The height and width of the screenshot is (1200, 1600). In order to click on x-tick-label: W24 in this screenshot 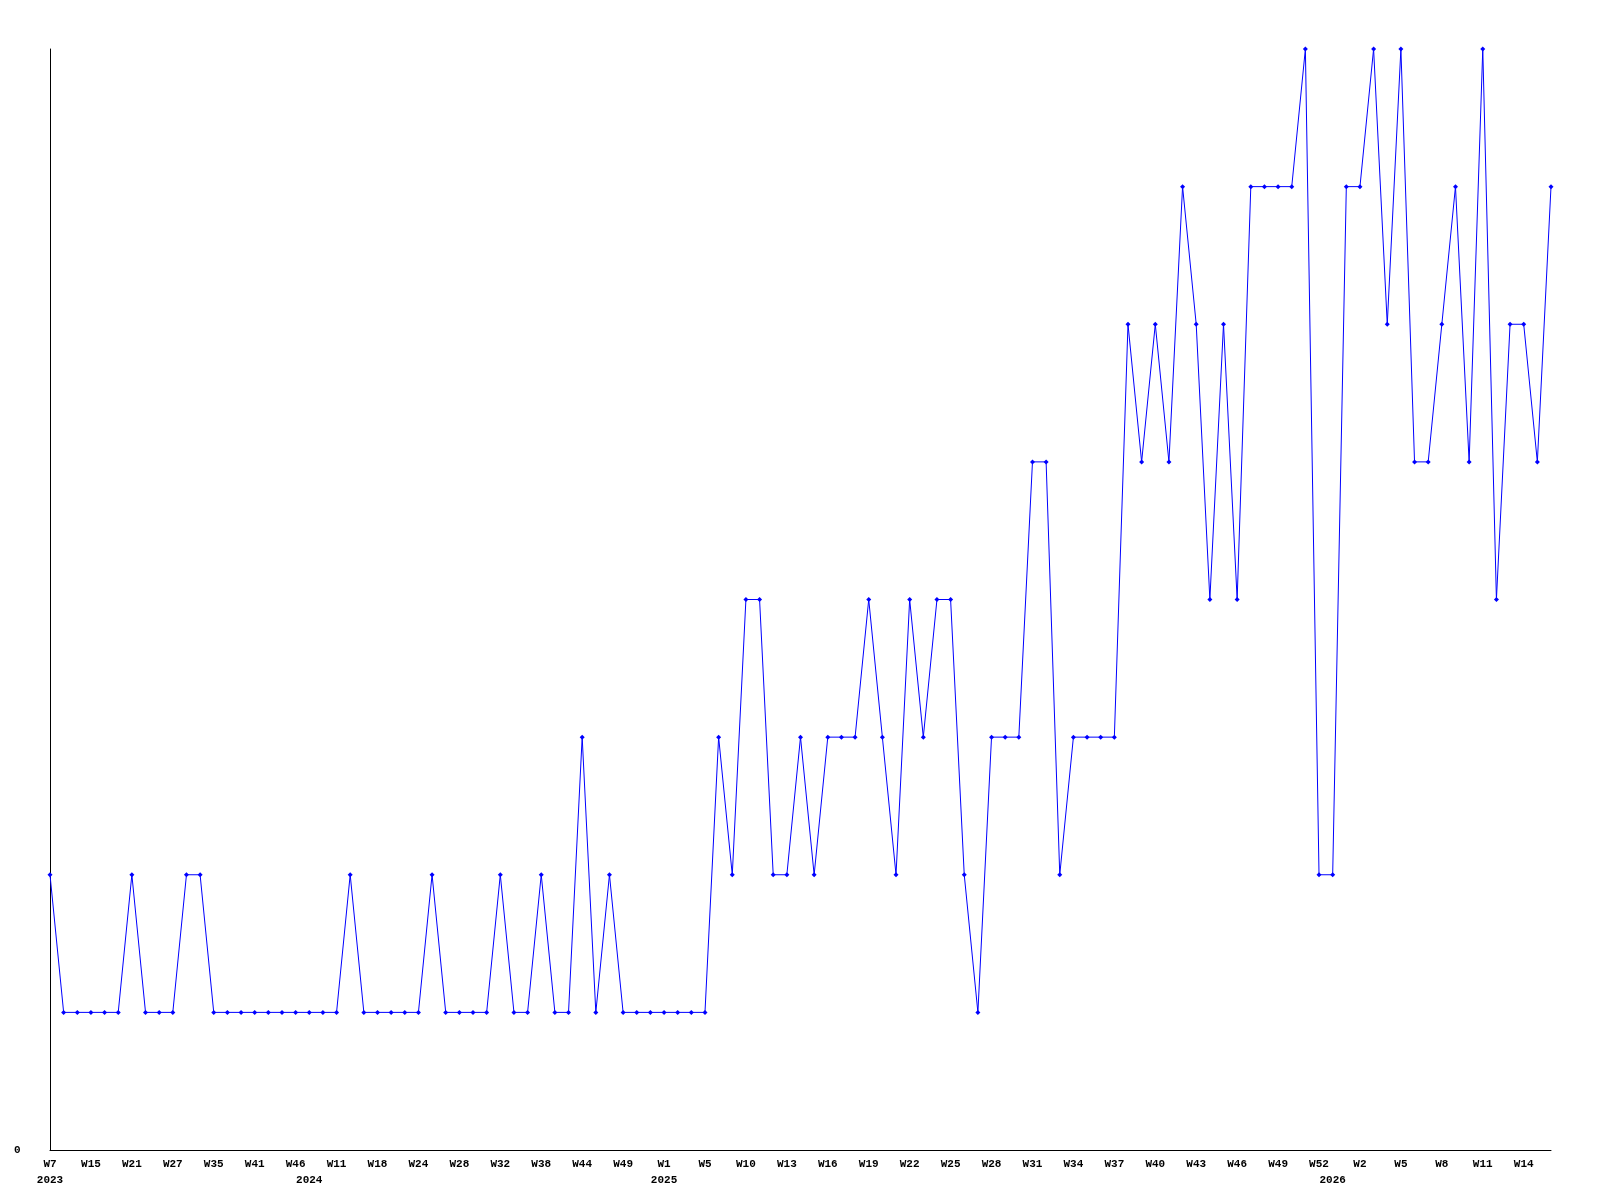, I will do `click(418, 1164)`.